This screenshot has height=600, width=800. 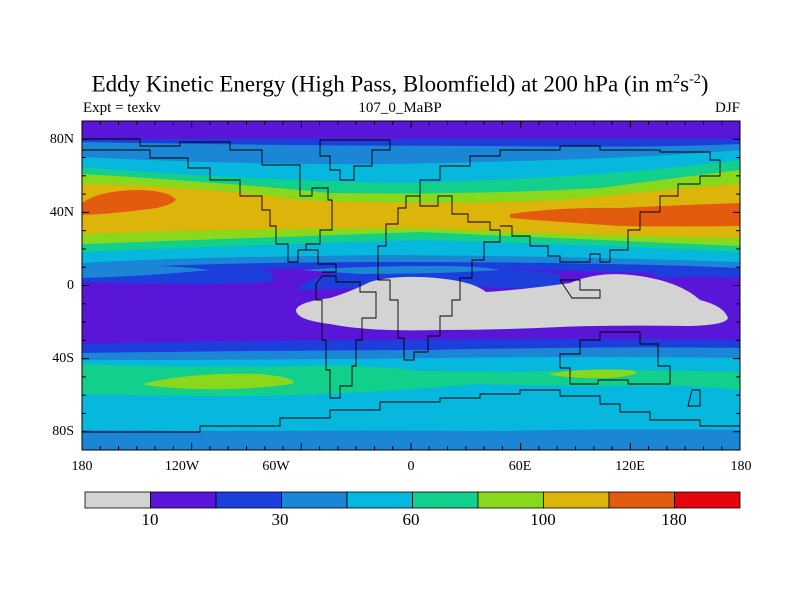 I want to click on coastline-north-america, so click(x=207, y=200).